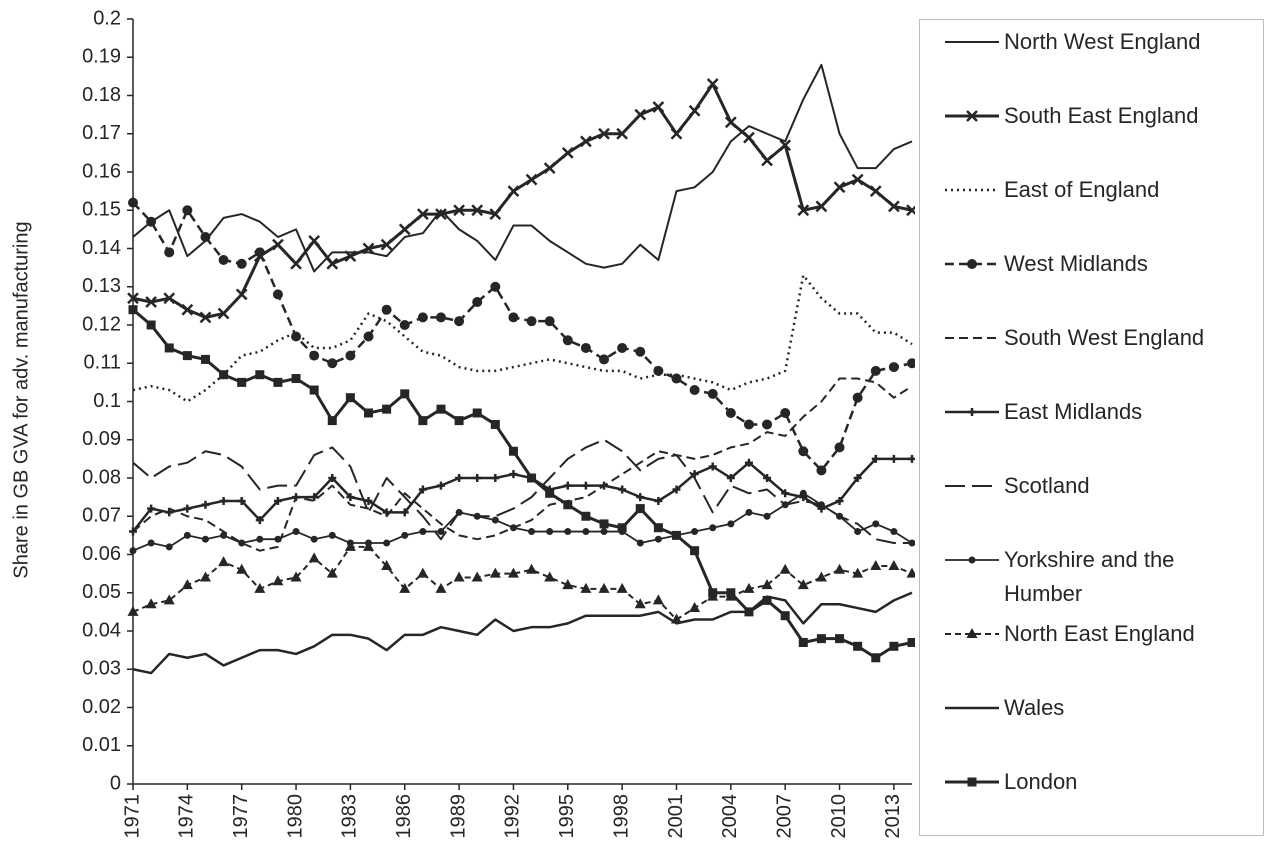  I want to click on legend-entry: Wales, so click(1099, 708).